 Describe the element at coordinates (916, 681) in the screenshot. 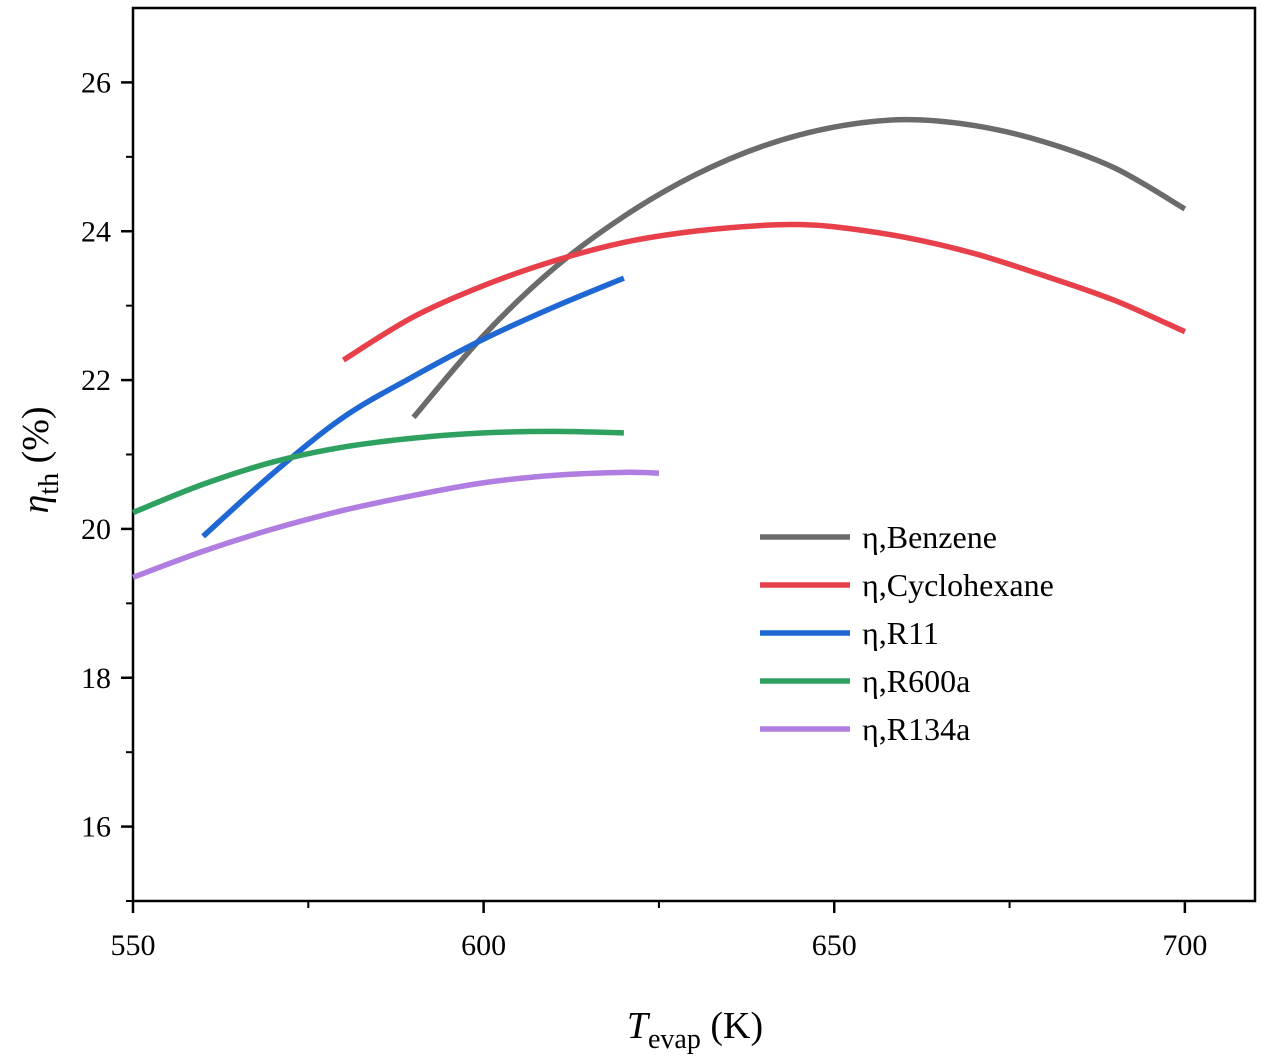

I see `legend-label-r600a: η,R600a` at that location.